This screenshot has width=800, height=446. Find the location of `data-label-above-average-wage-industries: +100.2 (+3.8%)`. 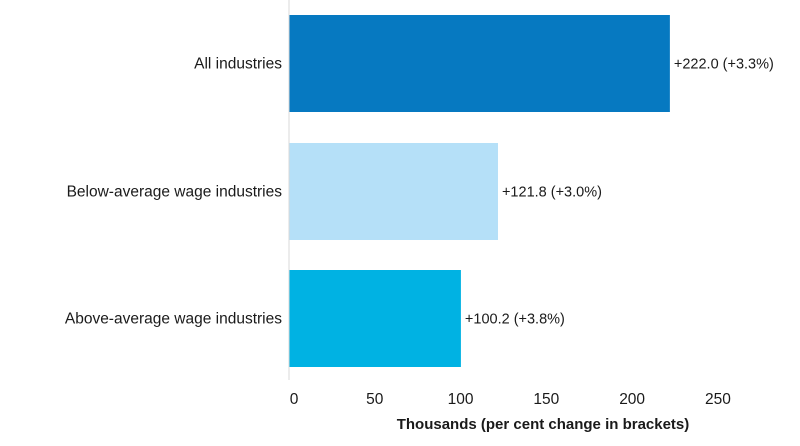

data-label-above-average-wage-industries: +100.2 (+3.8%) is located at coordinates (515, 320).